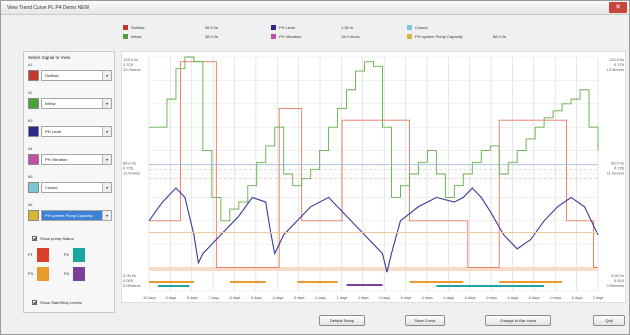 The image size is (630, 335). Describe the element at coordinates (132, 69) in the screenshot. I see `left-axis-label: 13.3mm/s` at that location.